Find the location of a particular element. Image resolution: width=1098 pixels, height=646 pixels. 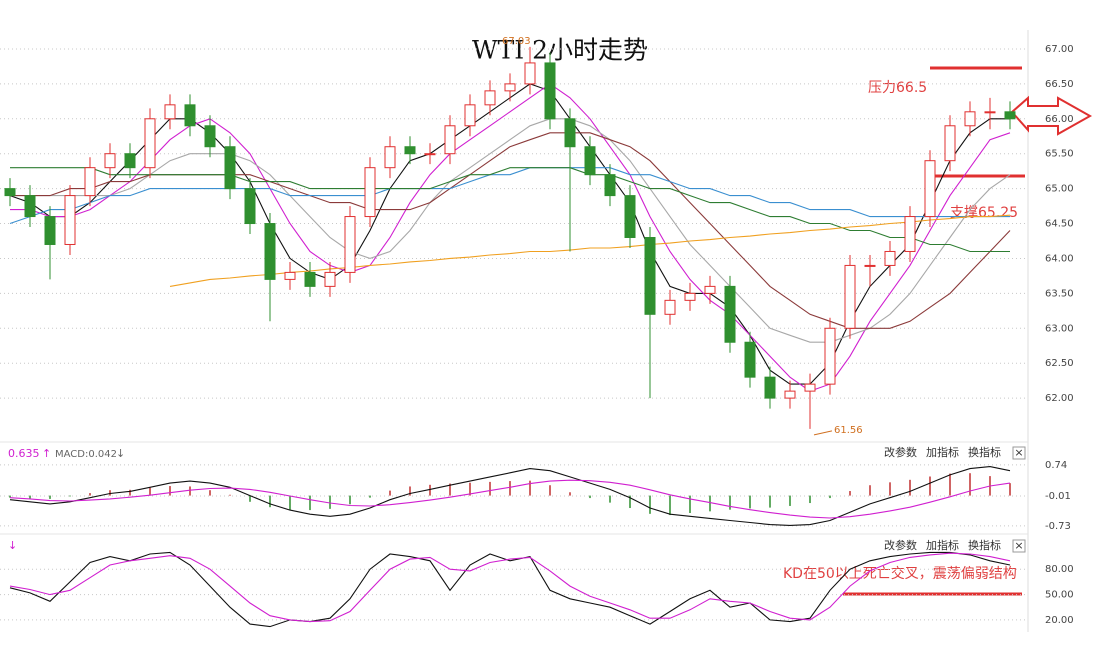

y-tick-label: 0.74 is located at coordinates (1056, 465).